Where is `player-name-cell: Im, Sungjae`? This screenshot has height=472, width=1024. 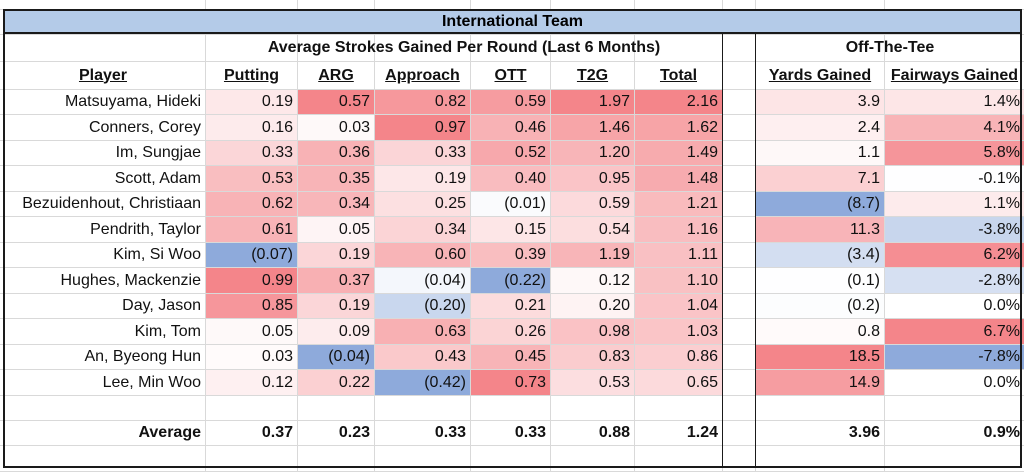
player-name-cell: Im, Sungjae is located at coordinates (158, 152).